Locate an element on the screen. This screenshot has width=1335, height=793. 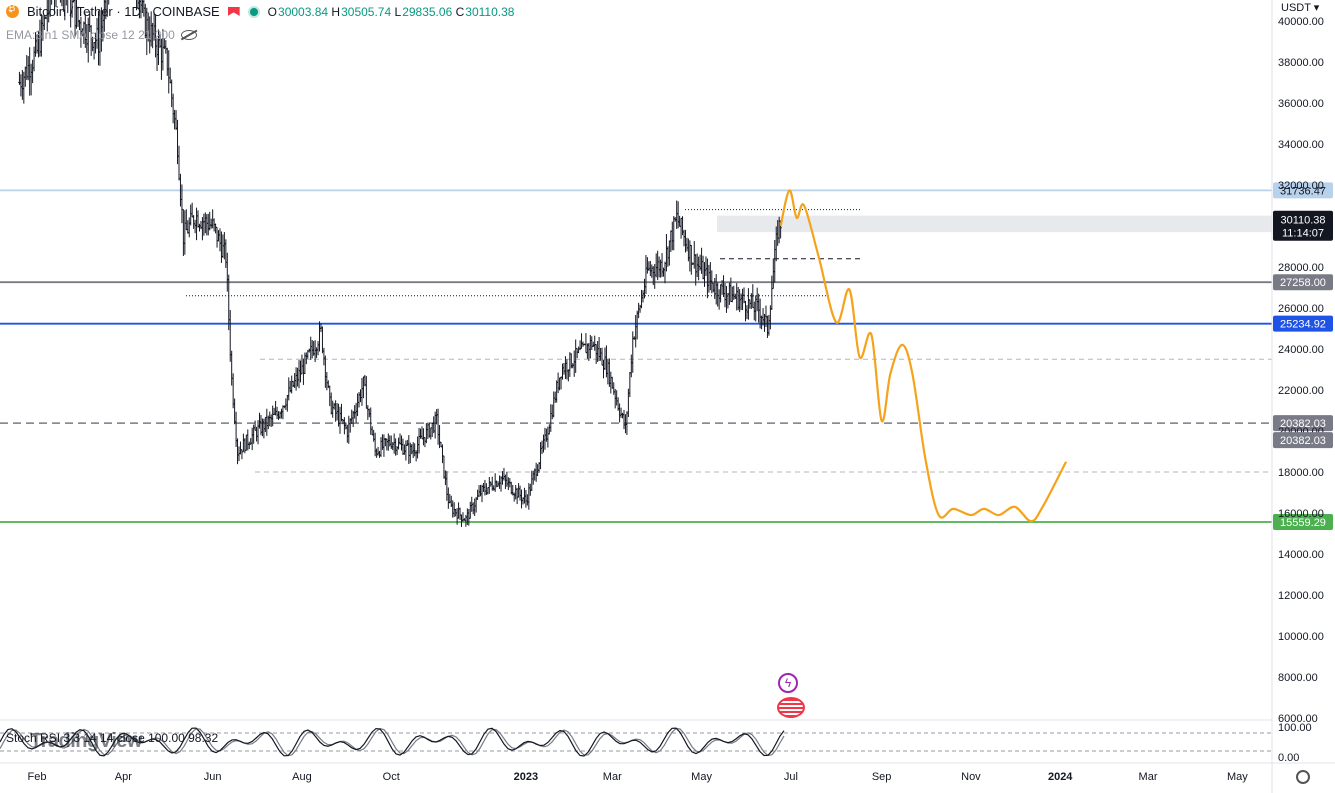
lightning-icon: ϟ is located at coordinates (788, 683).